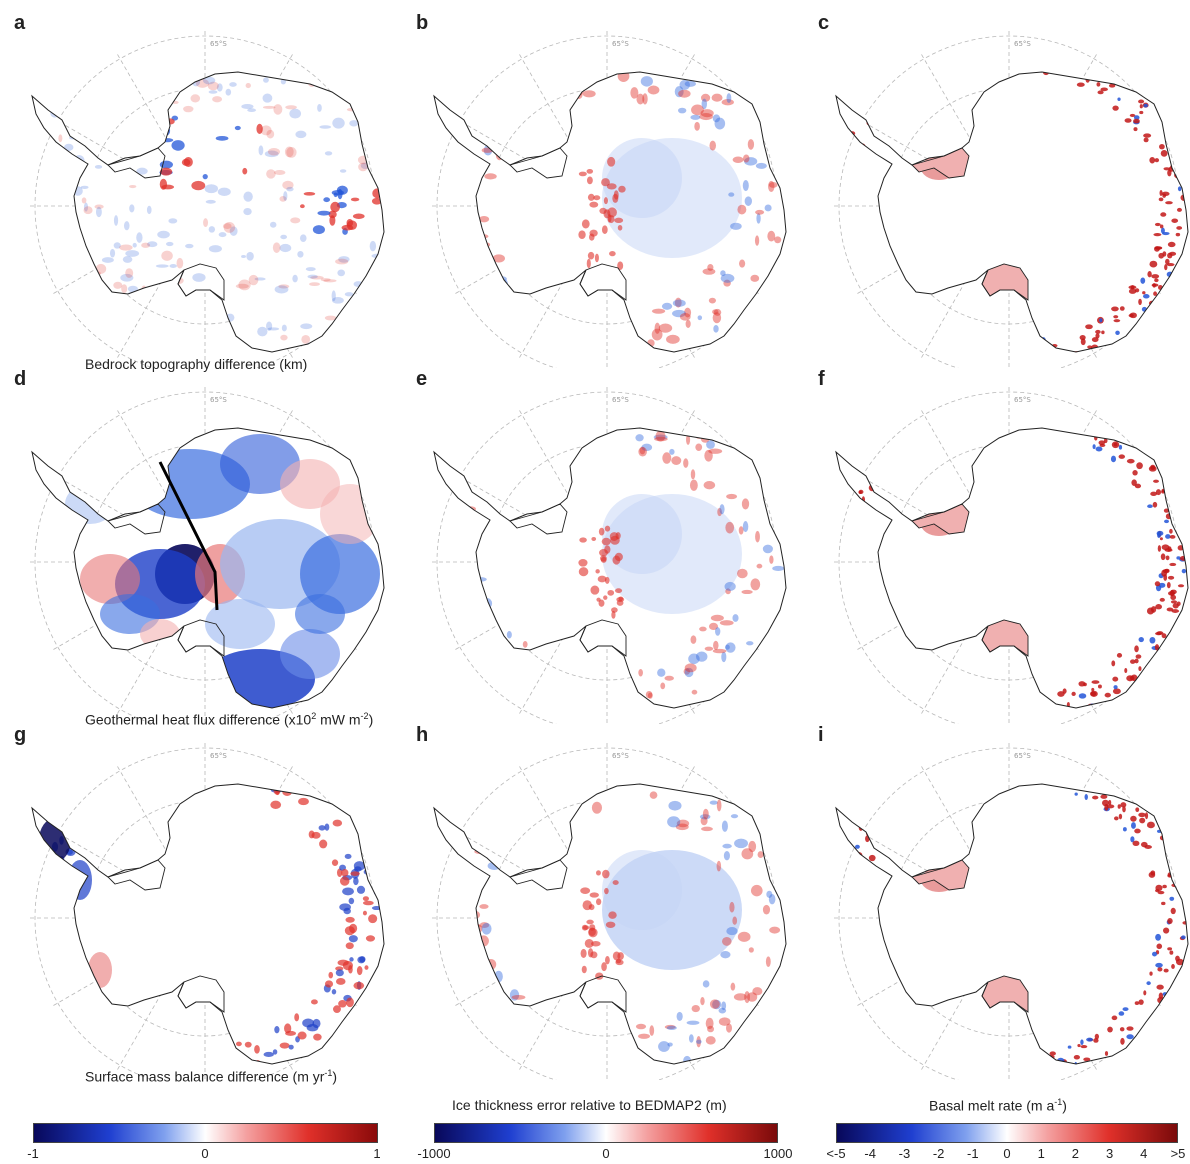 The width and height of the screenshot is (1190, 1164). I want to click on latitude-label: 65°S, so click(218, 400).